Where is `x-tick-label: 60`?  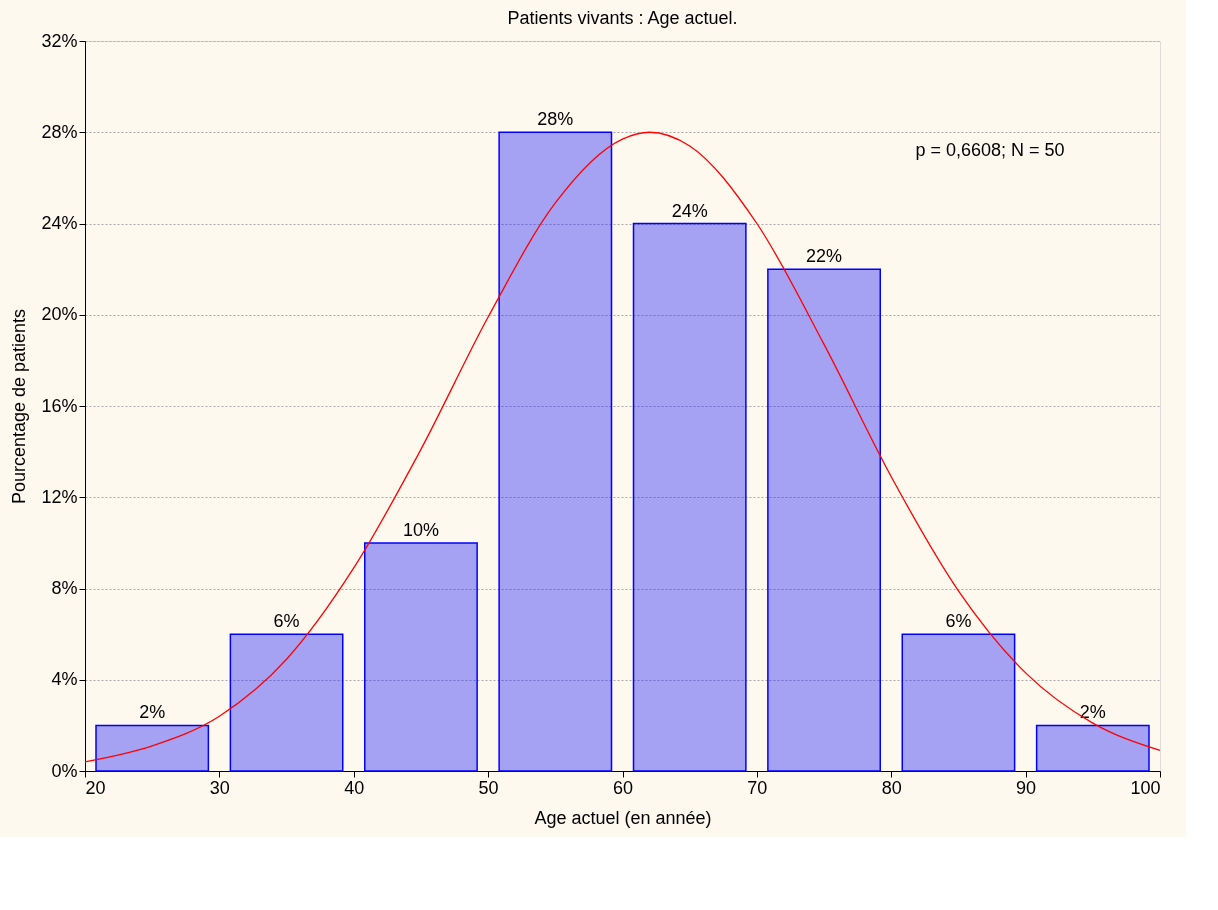
x-tick-label: 60 is located at coordinates (623, 787).